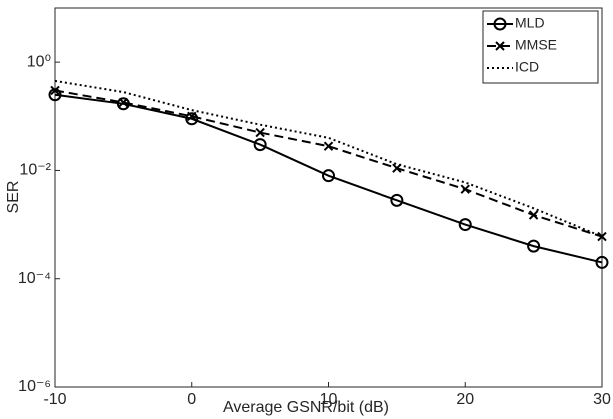 This screenshot has height=419, width=613. What do you see at coordinates (536, 45) in the screenshot?
I see `legend-label: MMSE` at bounding box center [536, 45].